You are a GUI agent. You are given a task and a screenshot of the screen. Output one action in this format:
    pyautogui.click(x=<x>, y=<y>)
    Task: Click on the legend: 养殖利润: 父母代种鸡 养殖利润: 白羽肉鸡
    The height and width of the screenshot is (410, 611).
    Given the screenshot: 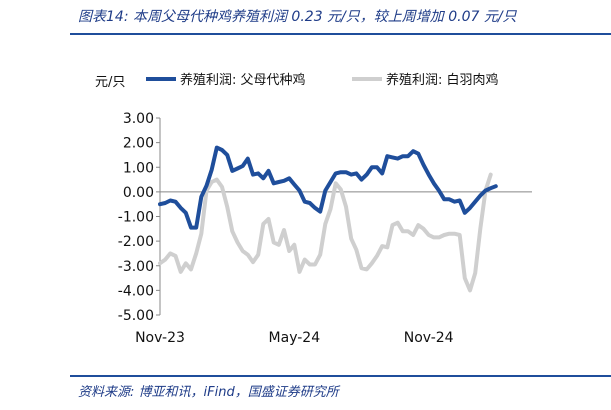 What is the action you would take?
    pyautogui.click(x=322, y=80)
    